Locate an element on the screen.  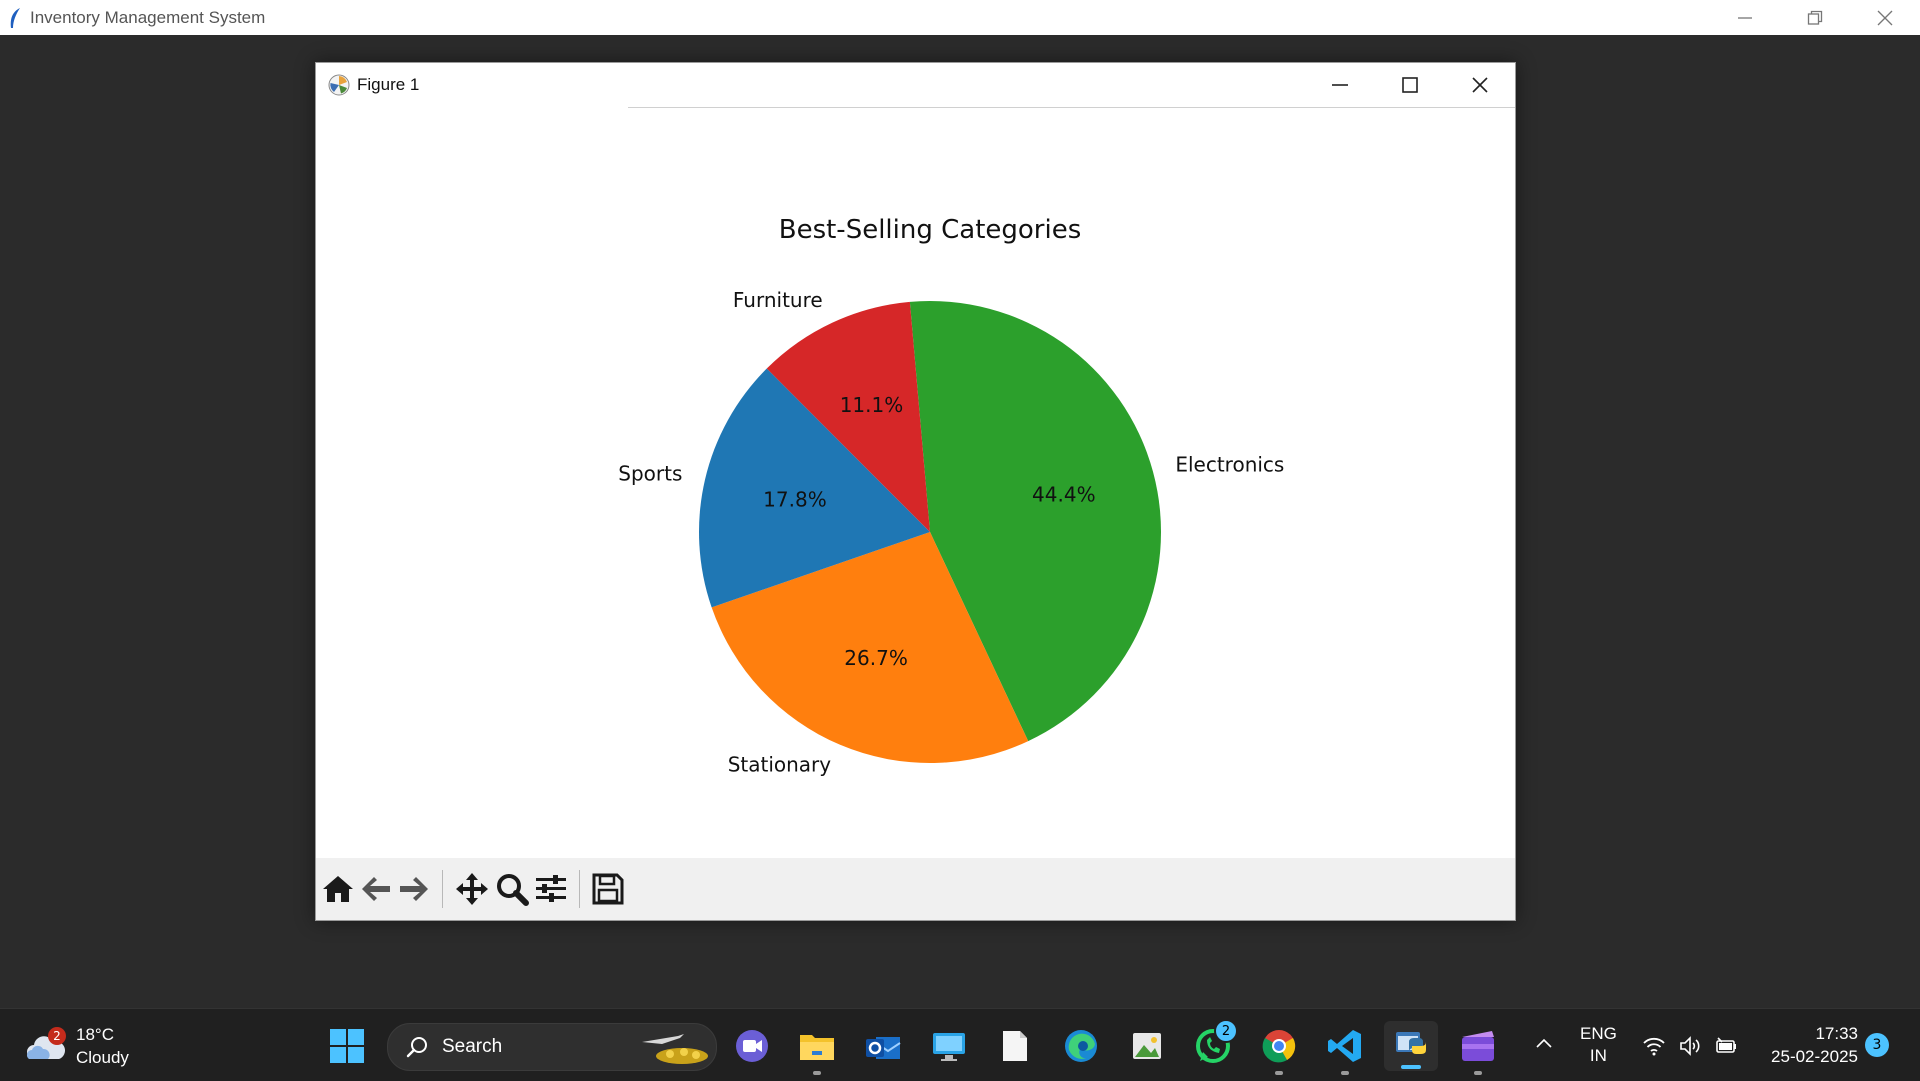
folder-icon is located at coordinates (817, 1047).